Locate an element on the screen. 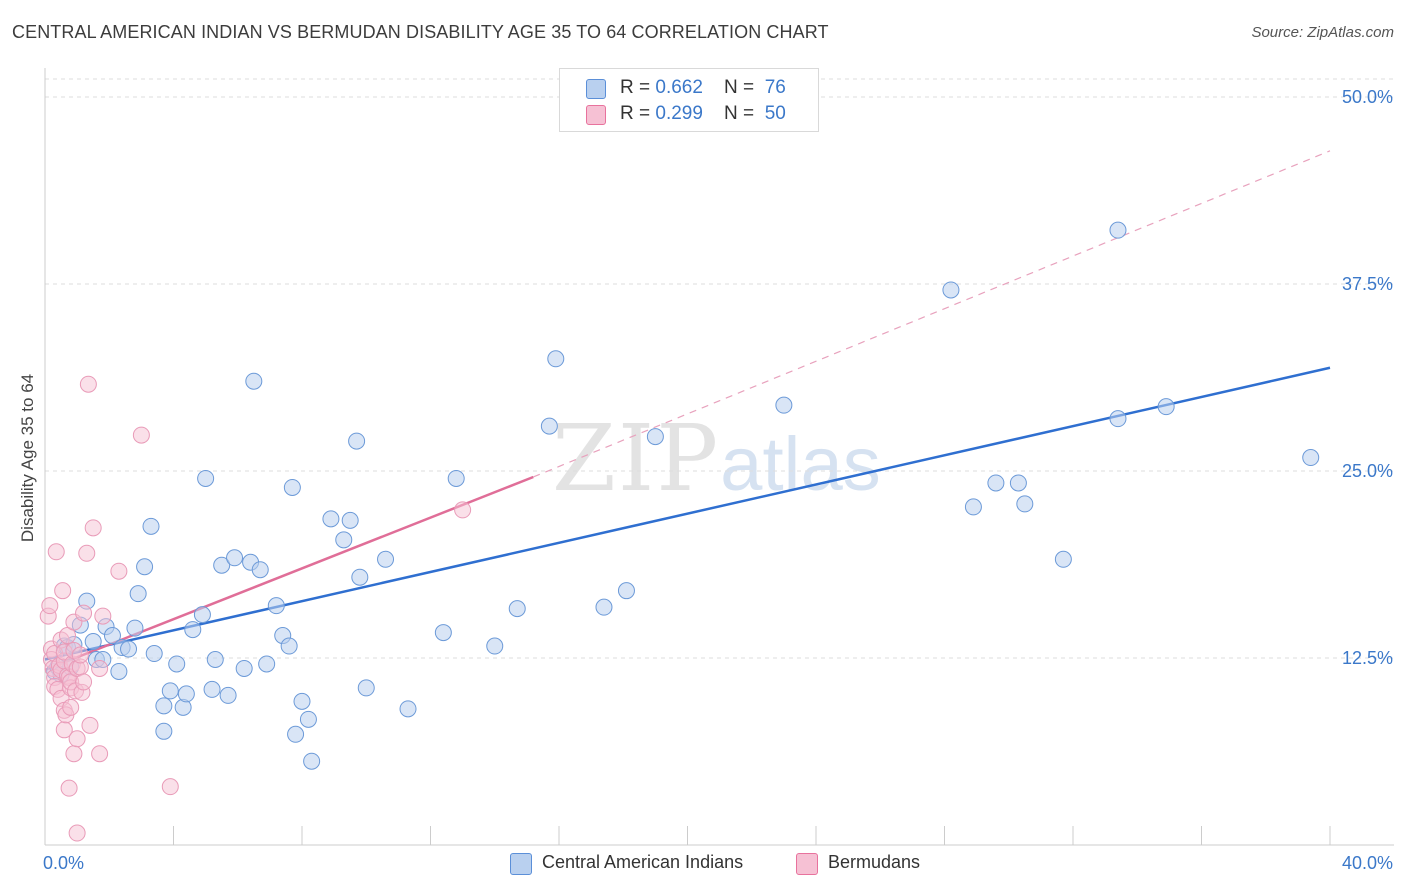  legend-pink-swatch is located at coordinates (807, 864).